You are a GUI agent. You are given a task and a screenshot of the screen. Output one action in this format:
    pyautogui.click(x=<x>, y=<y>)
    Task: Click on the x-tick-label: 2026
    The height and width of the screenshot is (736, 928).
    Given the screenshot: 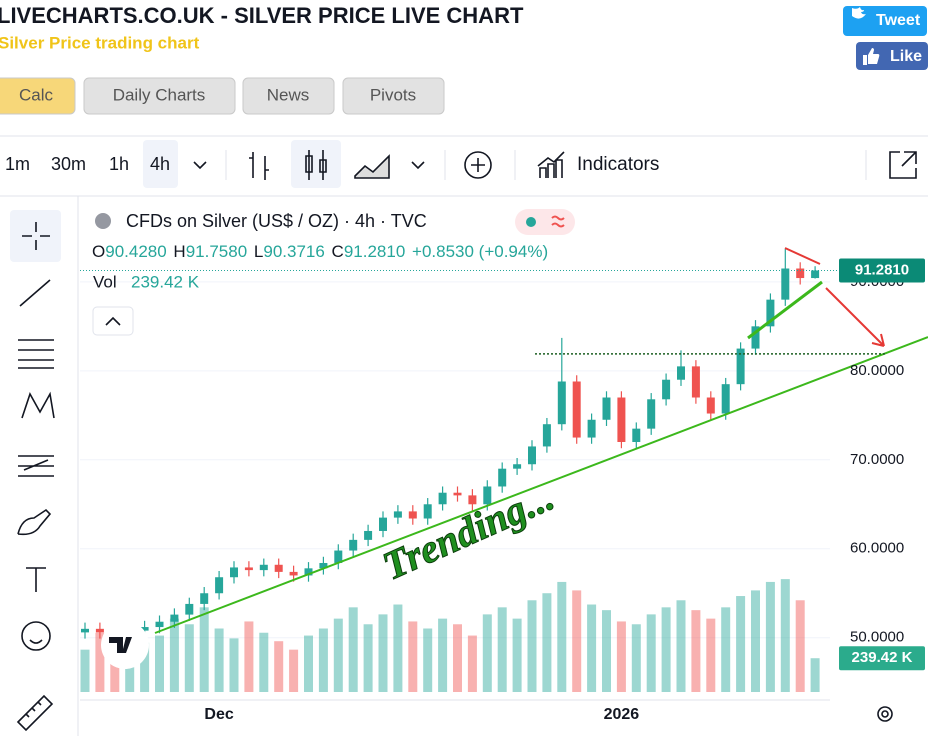 What is the action you would take?
    pyautogui.click(x=622, y=714)
    